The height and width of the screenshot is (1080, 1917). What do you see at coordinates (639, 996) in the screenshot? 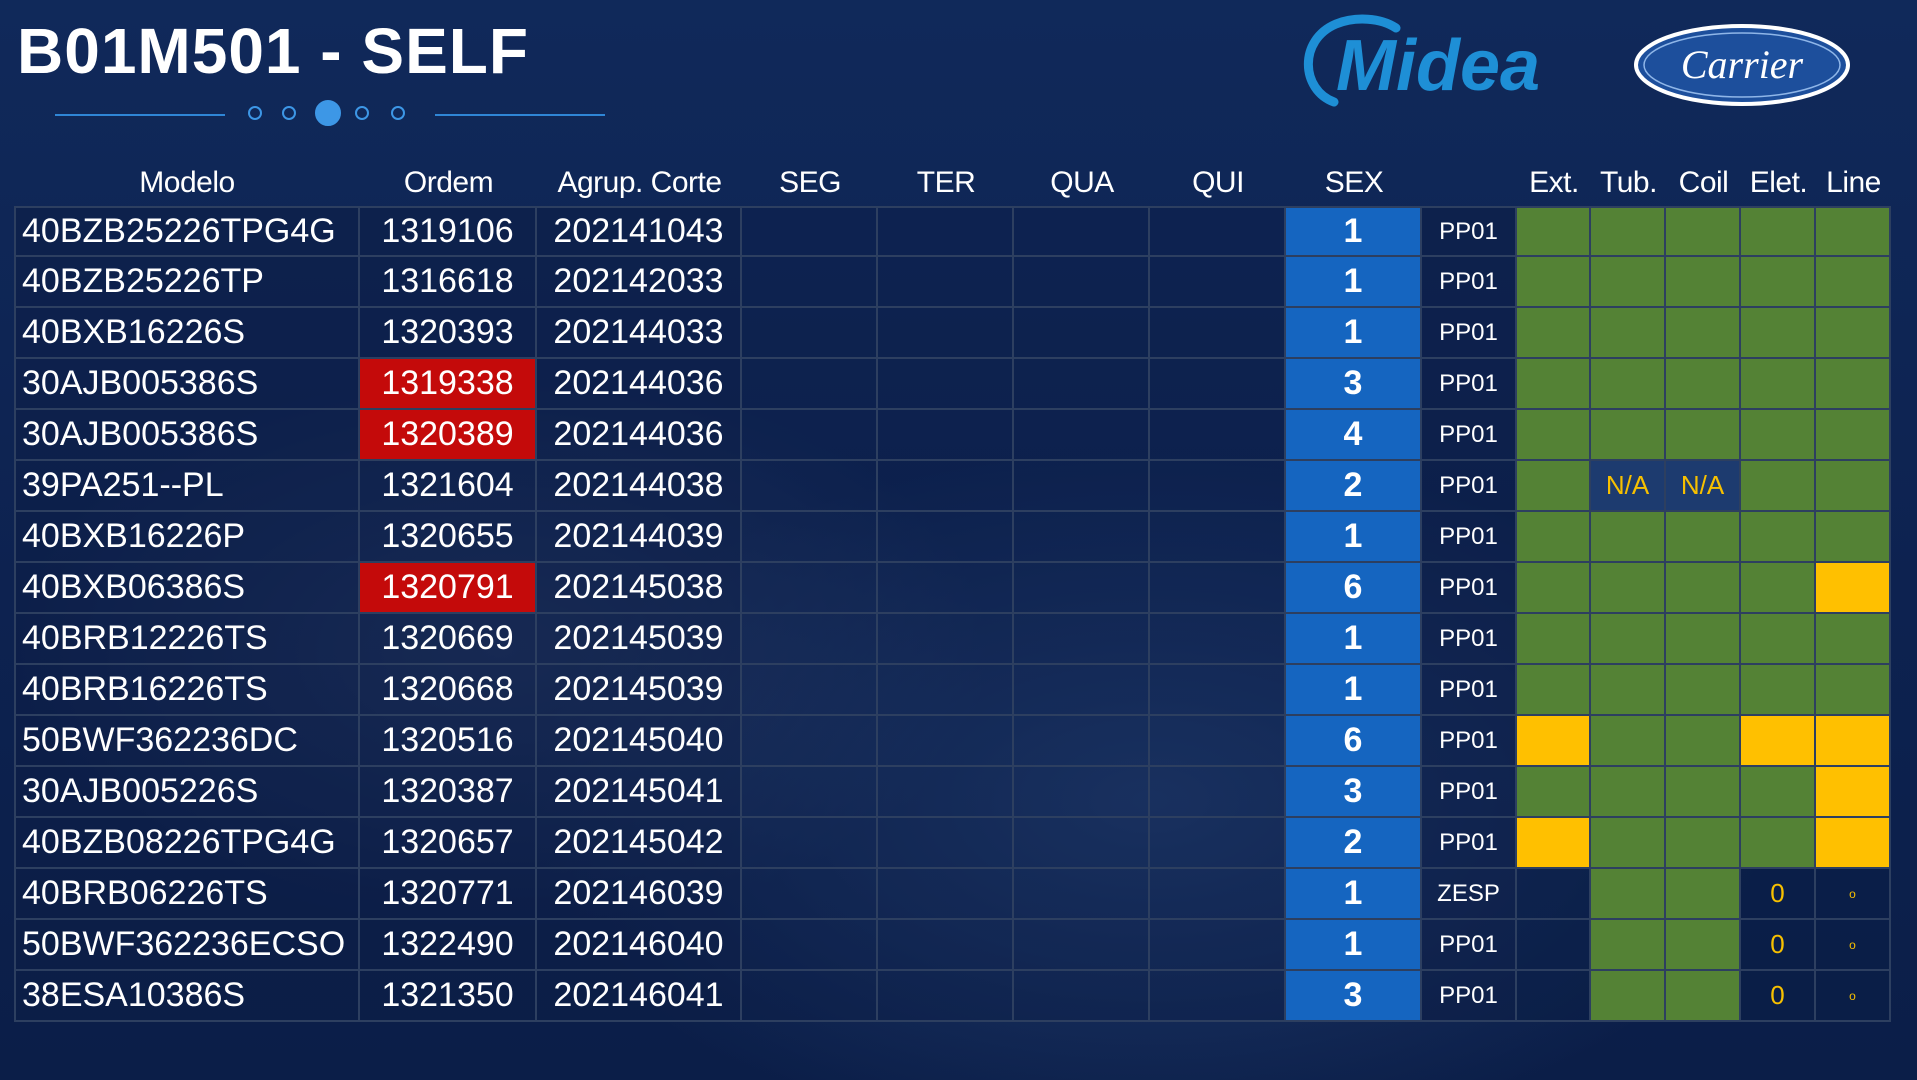
I see `cell-agrup-corte: 202146041` at bounding box center [639, 996].